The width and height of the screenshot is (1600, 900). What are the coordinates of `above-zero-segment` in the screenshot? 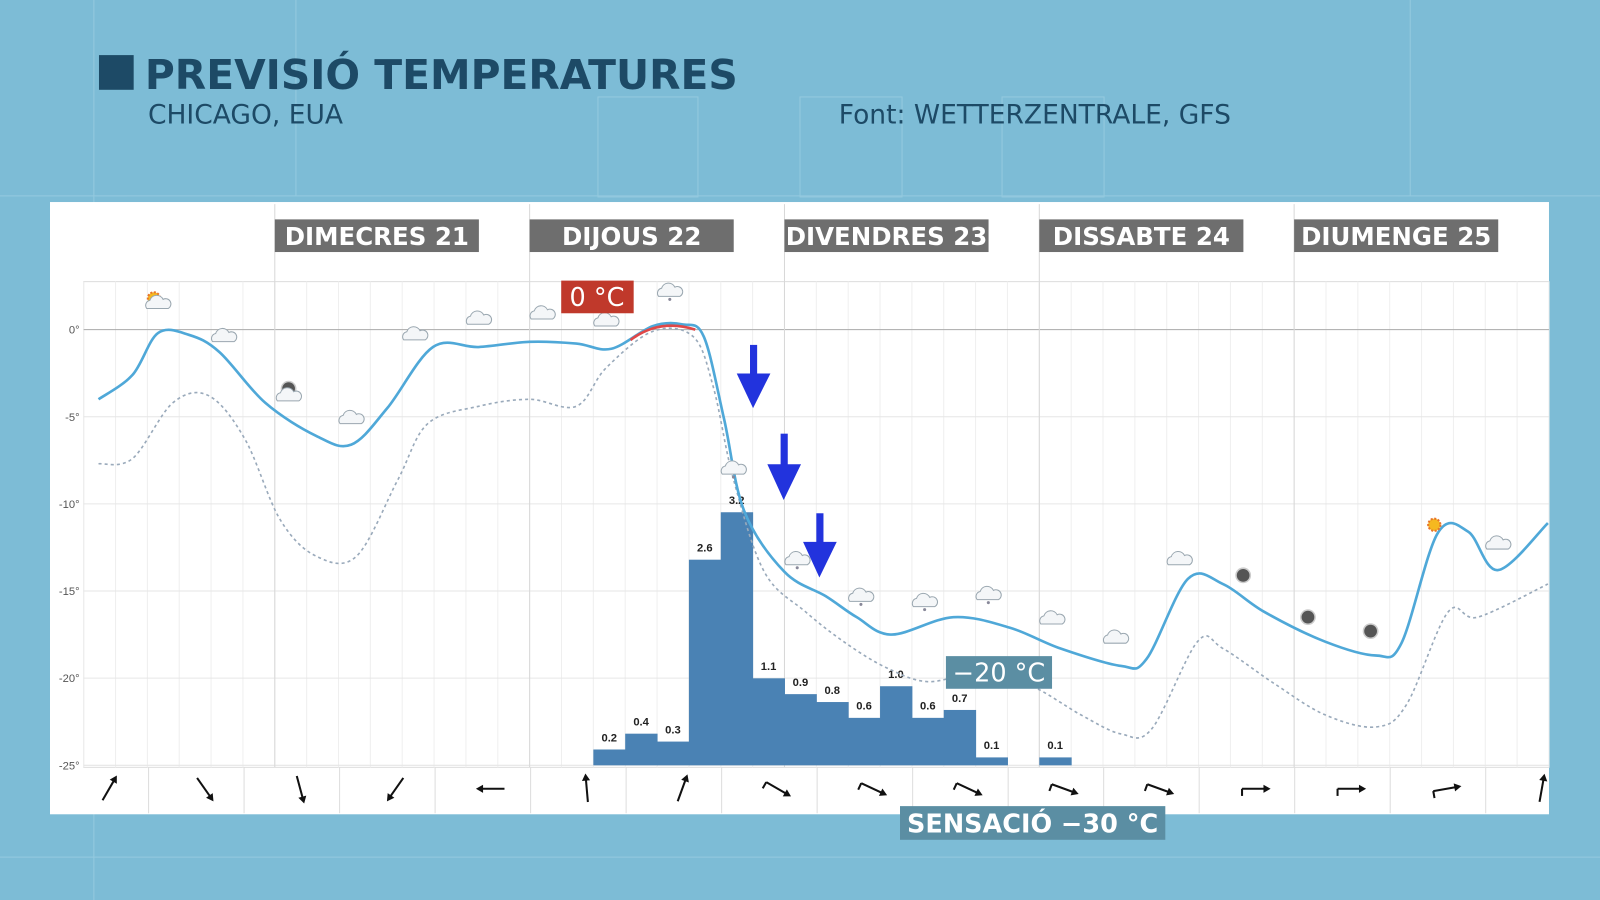 It's located at (662, 333).